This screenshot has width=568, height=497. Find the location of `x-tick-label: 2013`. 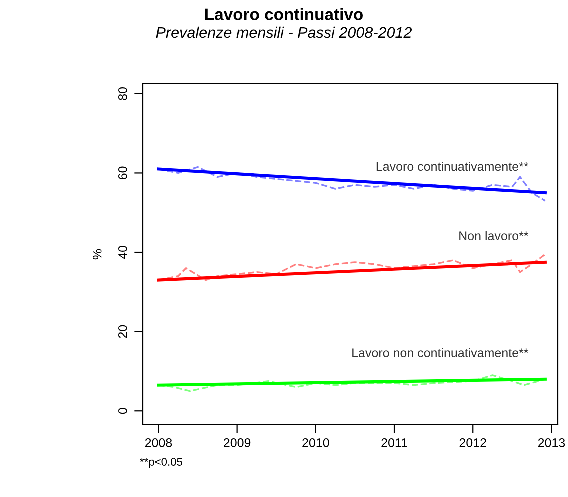

x-tick-label: 2013 is located at coordinates (552, 443).